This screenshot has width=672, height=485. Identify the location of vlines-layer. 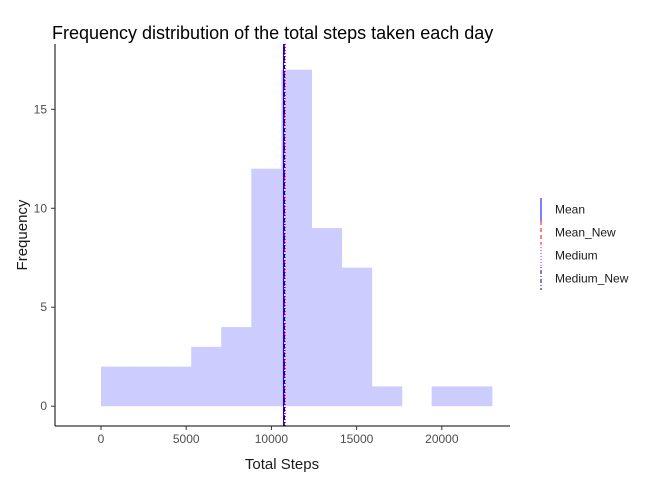
(284, 235).